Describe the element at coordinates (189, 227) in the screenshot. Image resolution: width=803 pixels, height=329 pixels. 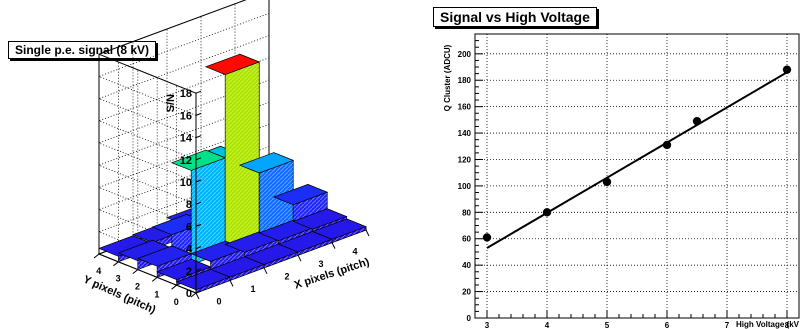
I see `z-tick-label: 6` at that location.